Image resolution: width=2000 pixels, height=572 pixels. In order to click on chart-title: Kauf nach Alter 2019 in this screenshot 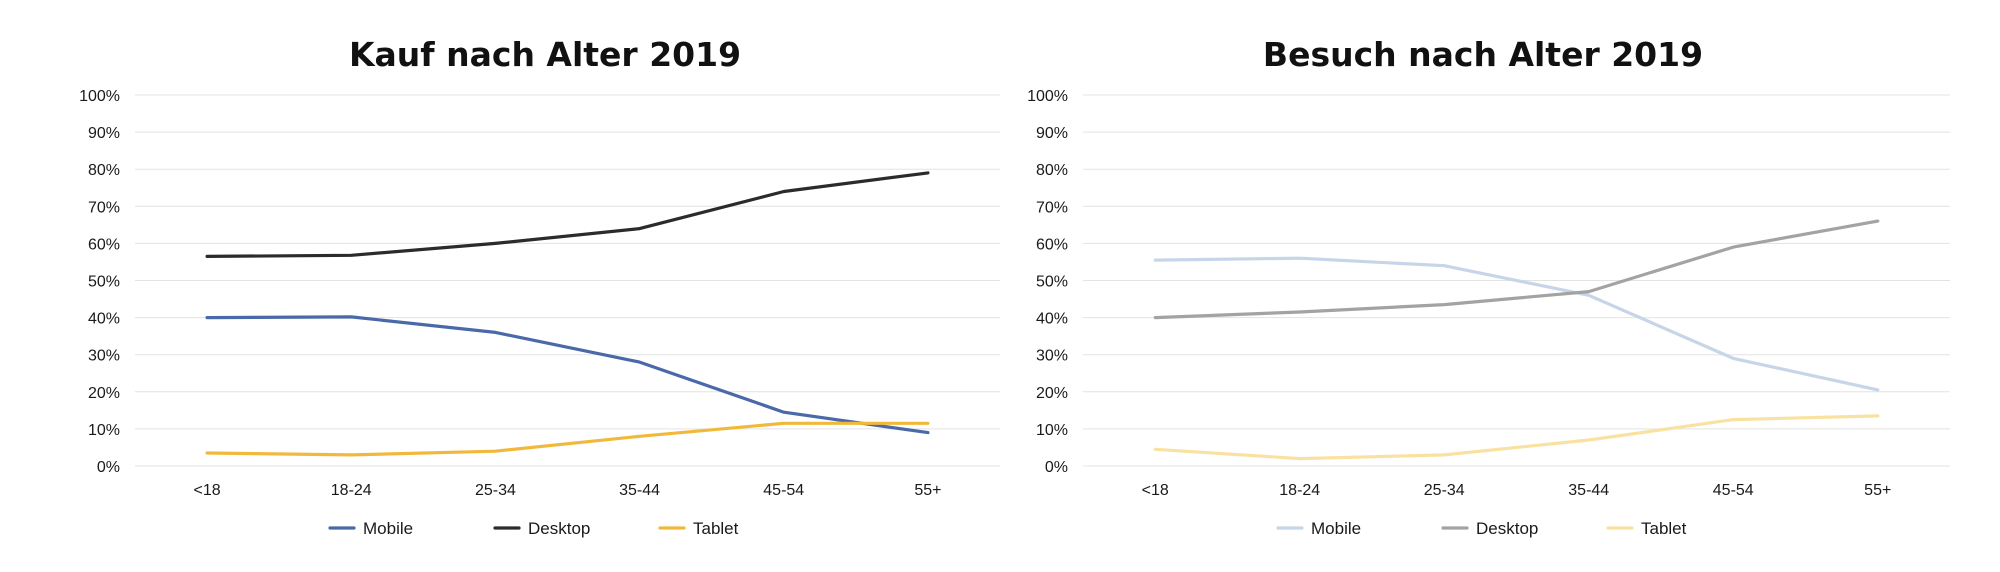, I will do `click(545, 54)`.